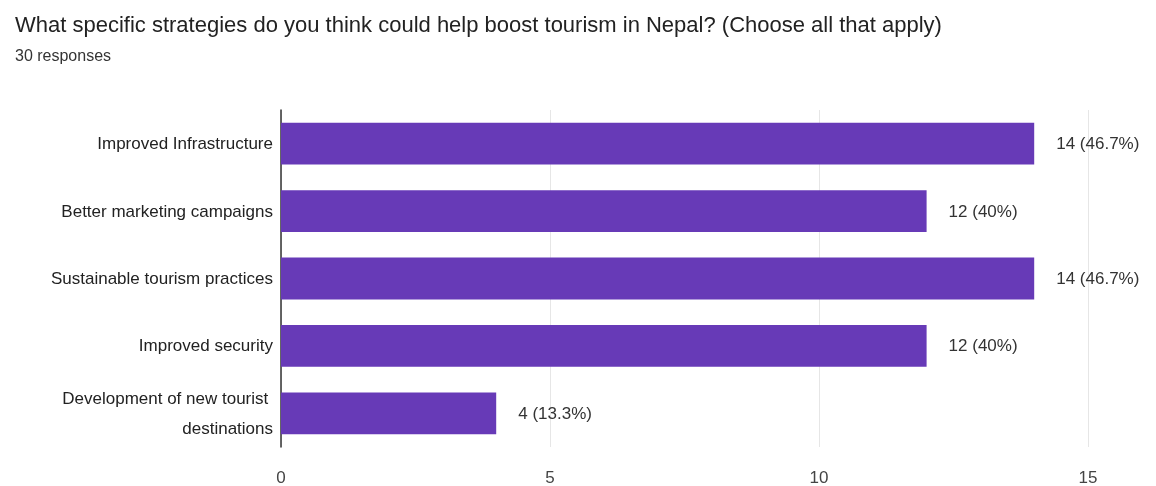 The width and height of the screenshot is (1156, 486). I want to click on data-label: 4 (13.3%), so click(555, 413).